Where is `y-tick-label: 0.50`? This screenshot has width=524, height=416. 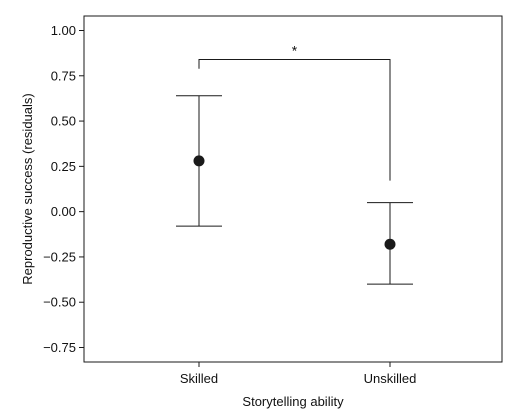 y-tick-label: 0.50 is located at coordinates (63, 121).